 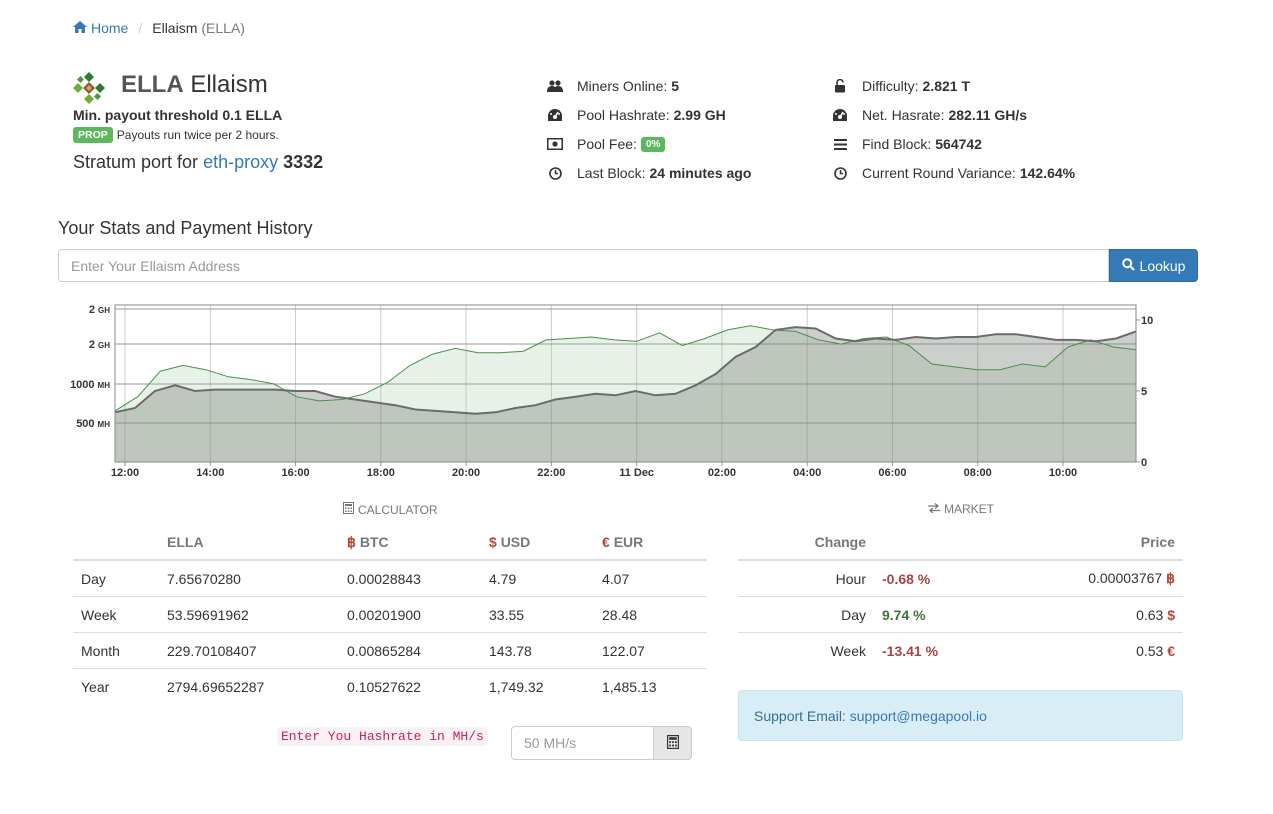 I want to click on value-cell: 1,485.13, so click(x=650, y=686).